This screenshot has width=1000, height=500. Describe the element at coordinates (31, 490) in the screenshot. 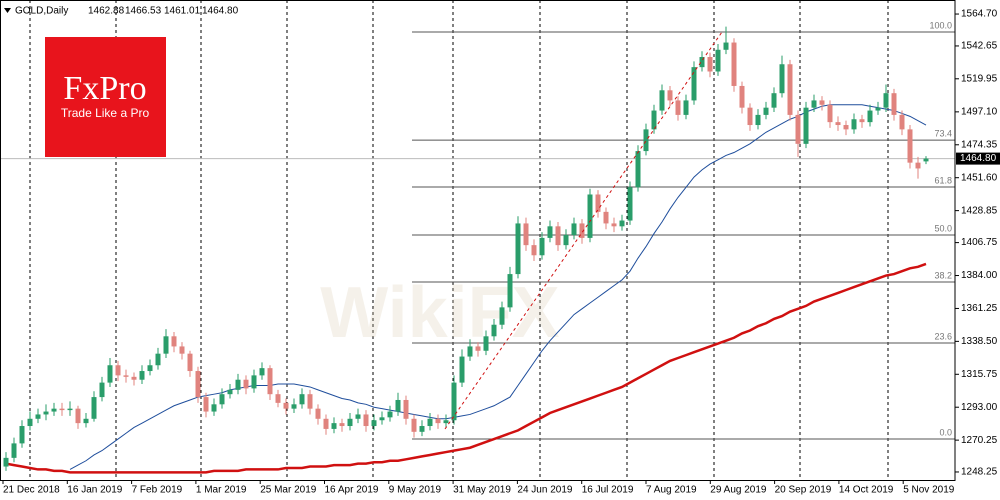

I see `x-tick-label: 21 Dec 2018` at that location.